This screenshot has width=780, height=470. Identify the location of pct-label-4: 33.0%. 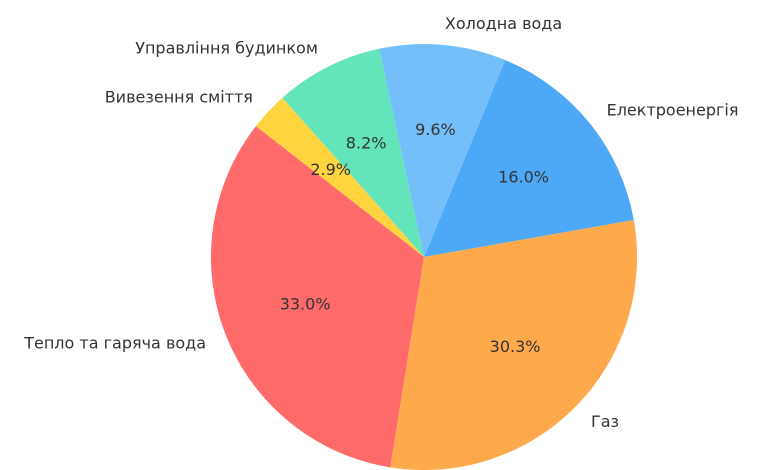
(305, 303).